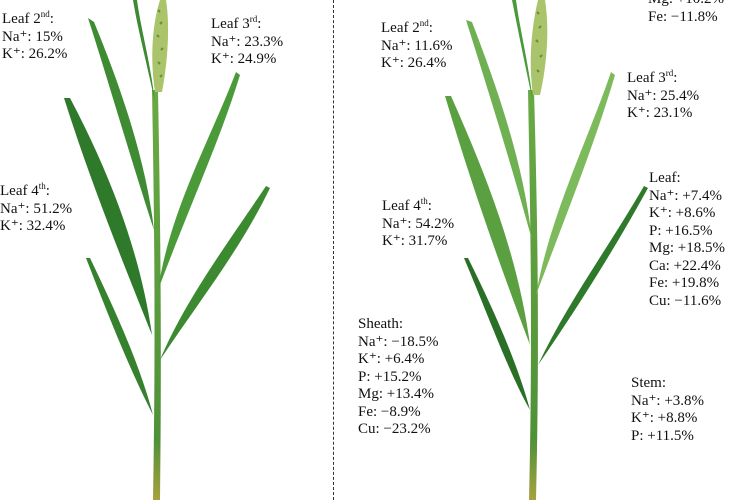 The height and width of the screenshot is (500, 750). I want to click on right-leaf3-label: Leaf 3rd: Na⁺: 25.4% K⁺: 23.1%, so click(663, 95).